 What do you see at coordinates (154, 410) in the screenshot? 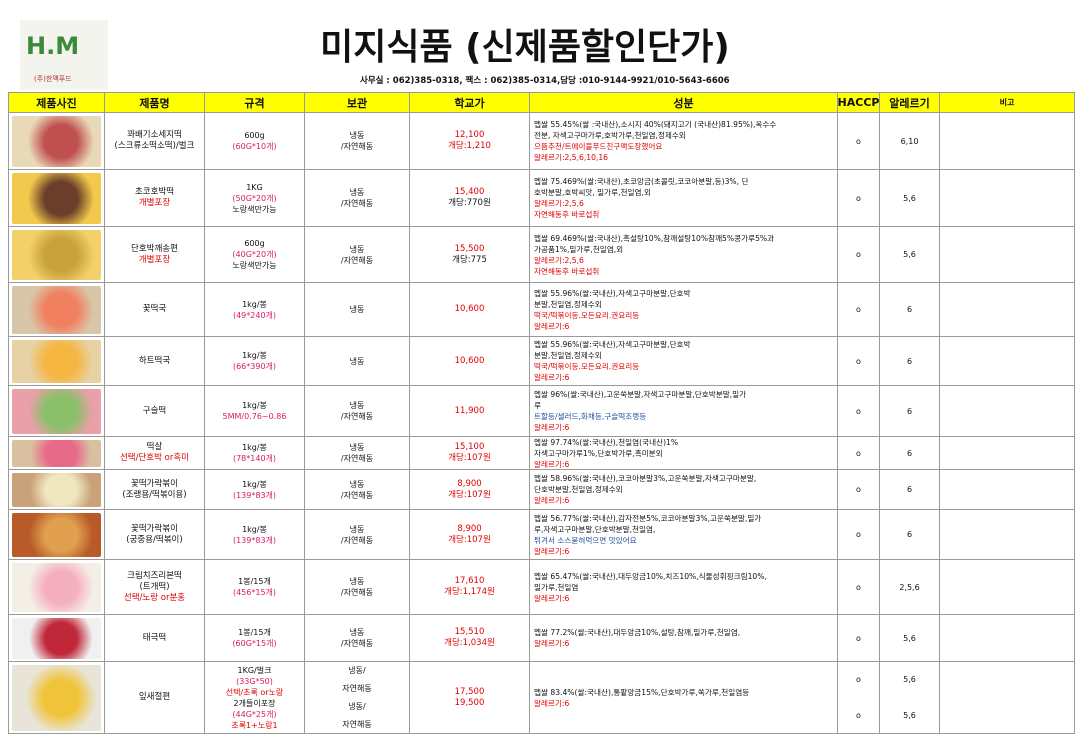
I see `name-line: 구슬떡` at bounding box center [154, 410].